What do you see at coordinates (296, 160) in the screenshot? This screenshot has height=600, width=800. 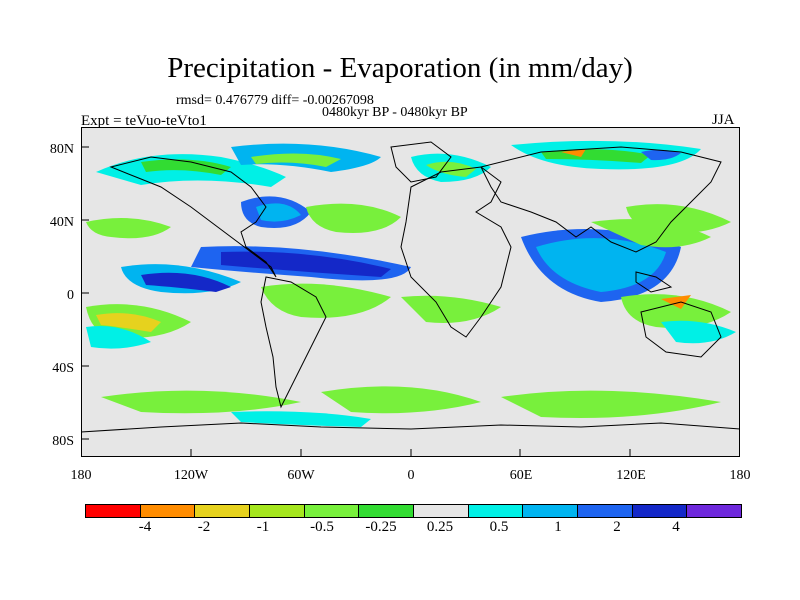 I see `field-canada-green` at bounding box center [296, 160].